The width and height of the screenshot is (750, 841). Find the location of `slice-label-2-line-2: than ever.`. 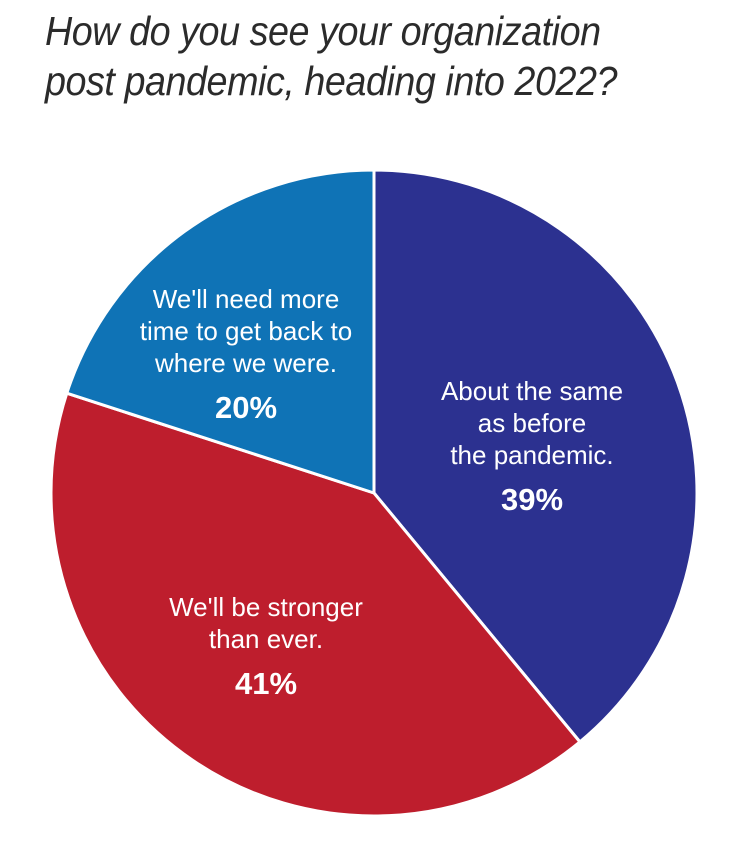

slice-label-2-line-2: than ever. is located at coordinates (266, 639).